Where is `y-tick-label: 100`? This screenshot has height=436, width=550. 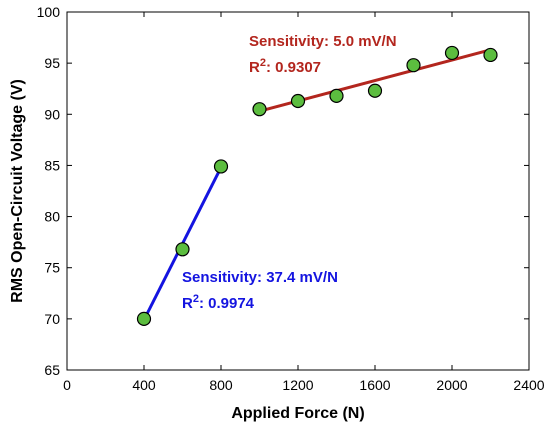
y-tick-label: 100 is located at coordinates (49, 12).